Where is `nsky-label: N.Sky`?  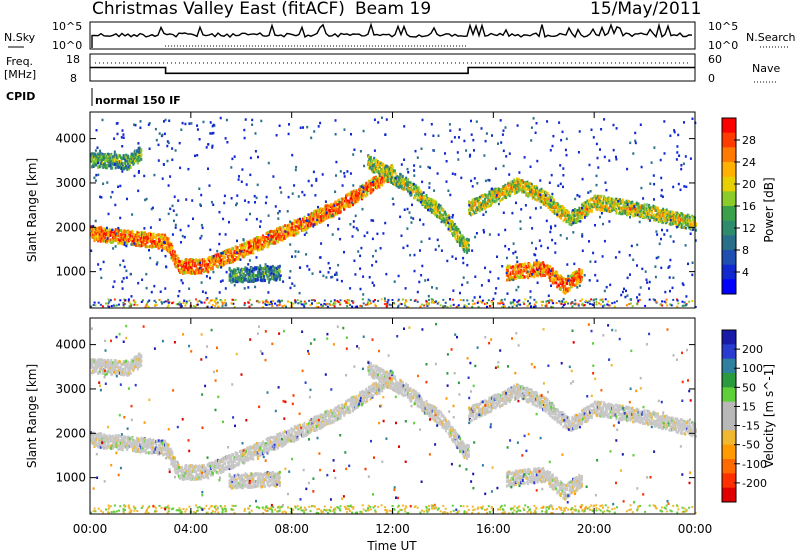
nsky-label: N.Sky is located at coordinates (20, 37).